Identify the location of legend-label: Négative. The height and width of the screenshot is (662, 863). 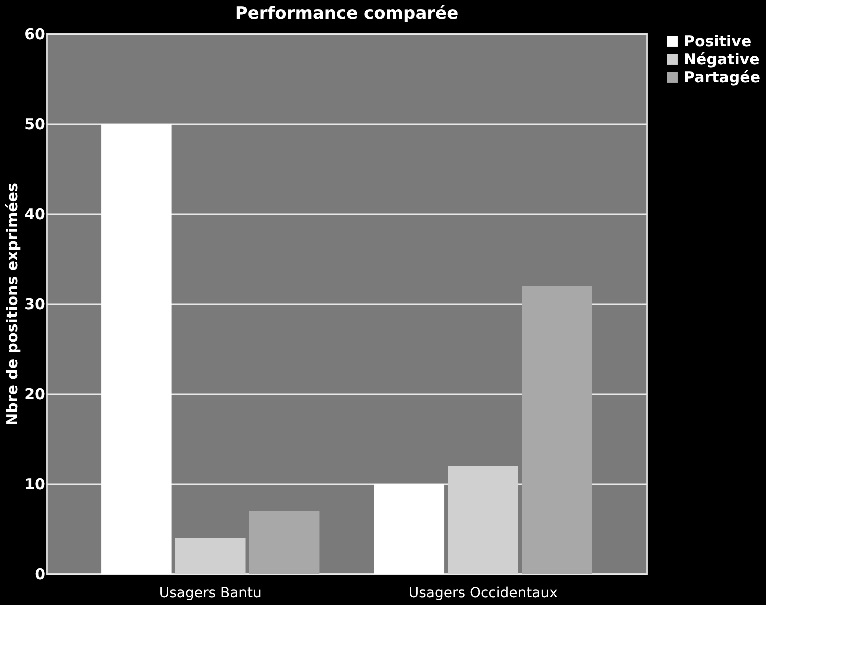
(722, 59).